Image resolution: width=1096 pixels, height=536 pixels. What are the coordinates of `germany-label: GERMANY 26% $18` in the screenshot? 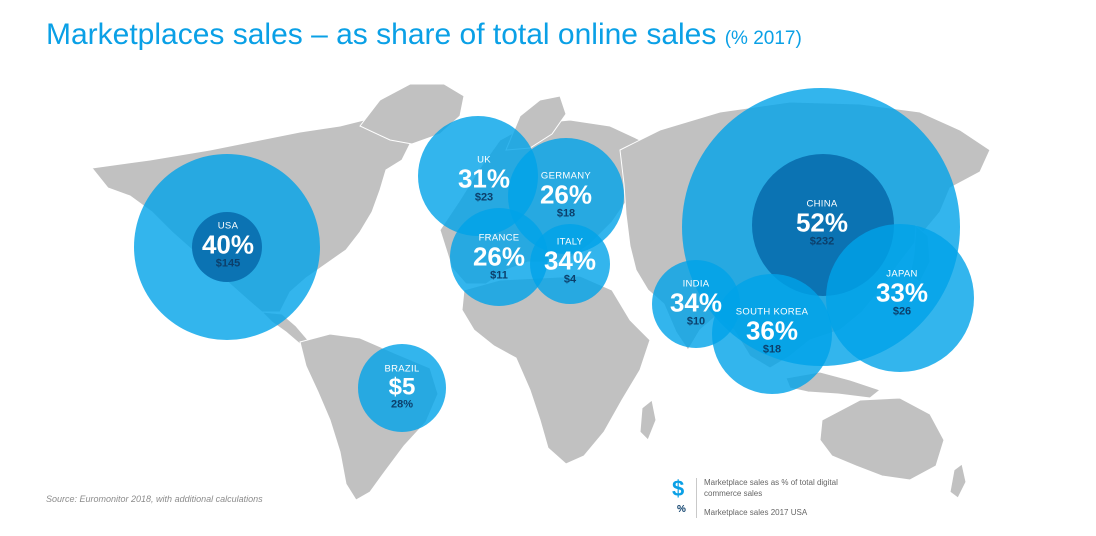 It's located at (566, 195).